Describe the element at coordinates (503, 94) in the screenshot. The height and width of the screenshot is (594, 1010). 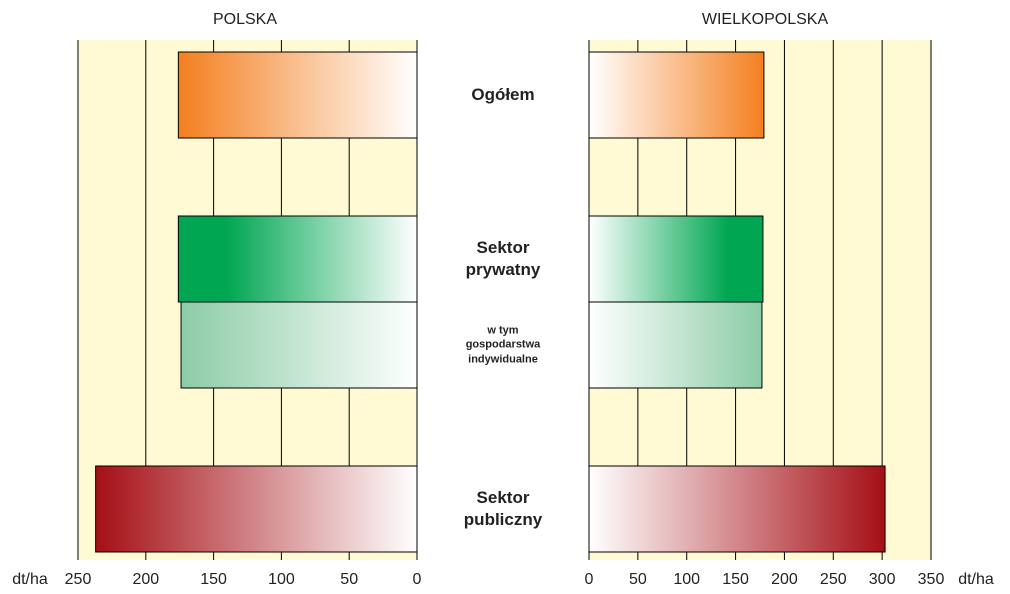
I see `category-label: Ogółem` at that location.